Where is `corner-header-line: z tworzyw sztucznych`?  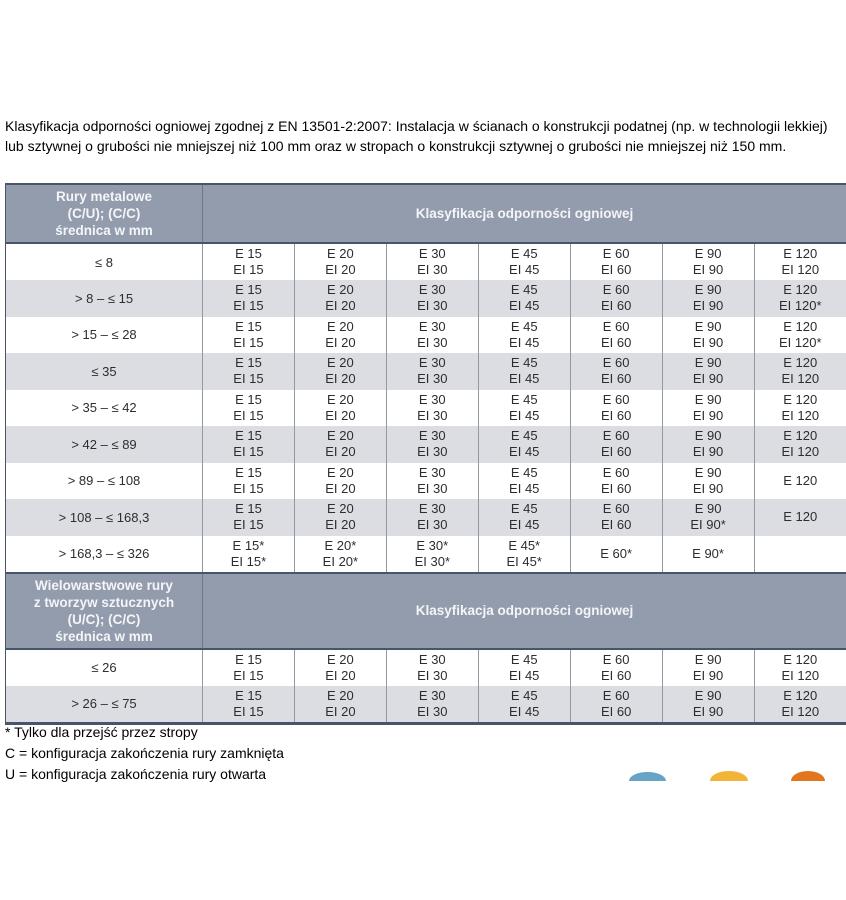
corner-header-line: z tworzyw sztucznych is located at coordinates (104, 602).